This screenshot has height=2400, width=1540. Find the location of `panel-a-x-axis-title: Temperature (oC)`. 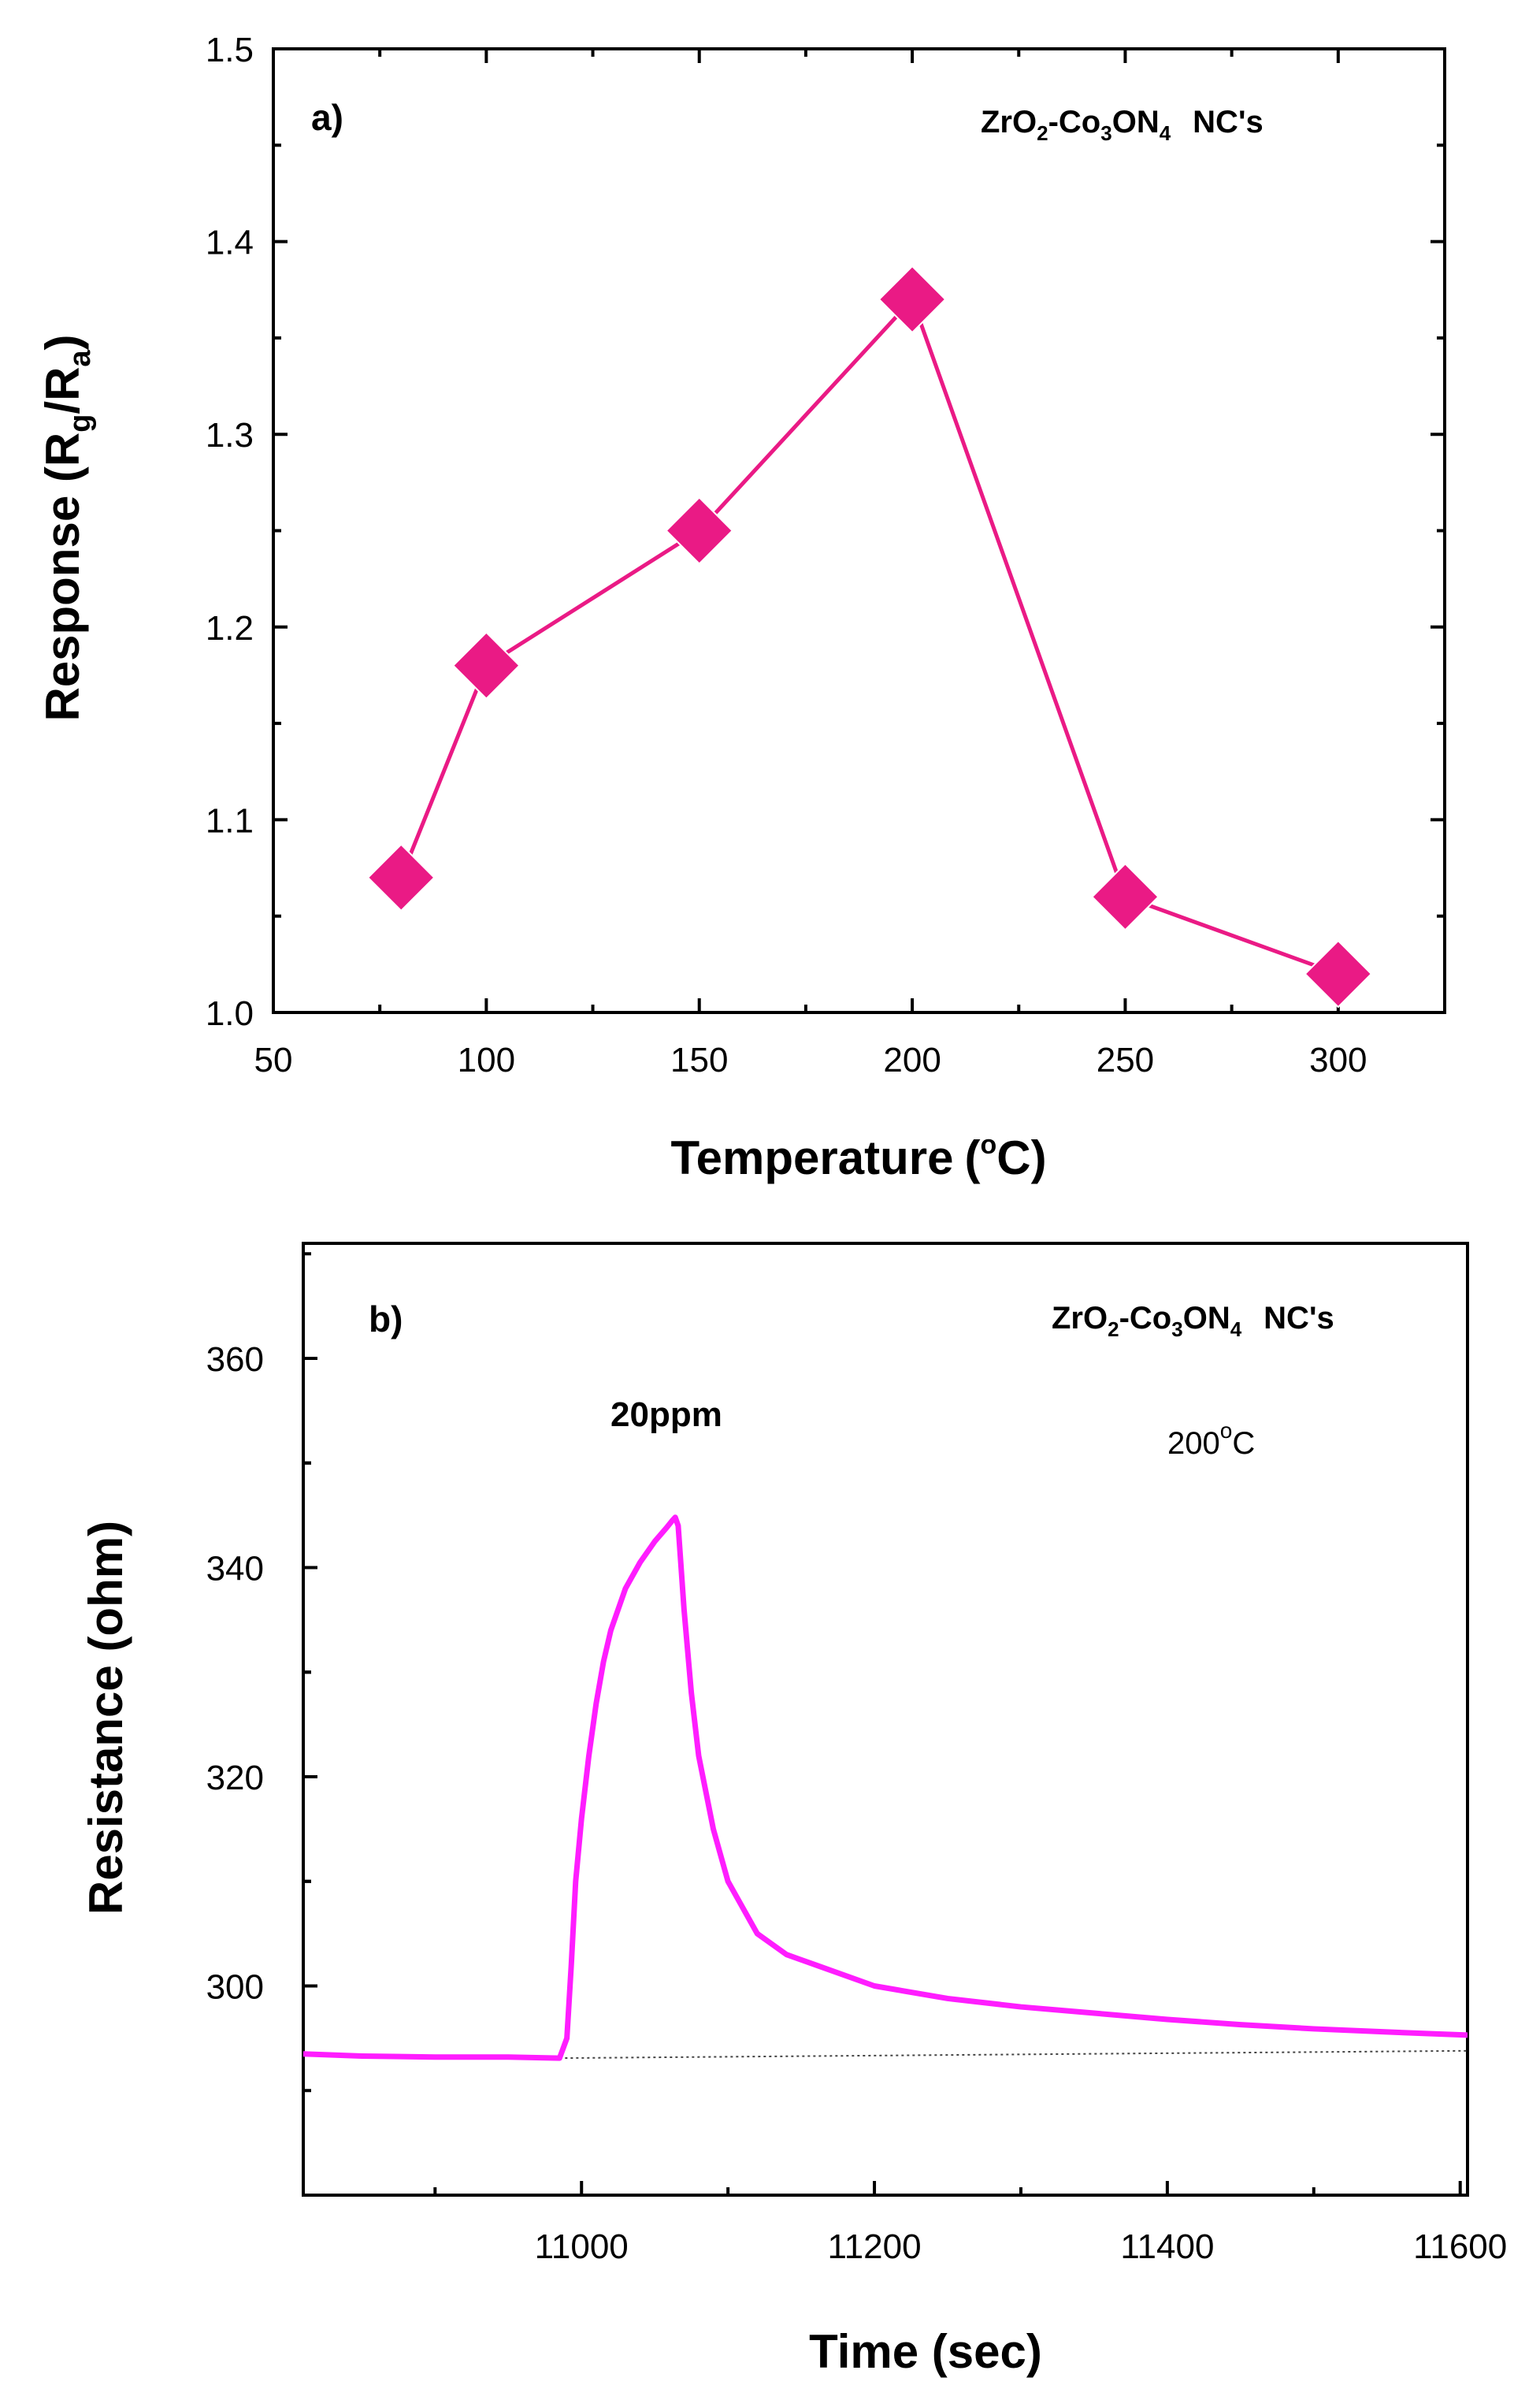

panel-a-x-axis-title: Temperature (oC) is located at coordinates (858, 1157).